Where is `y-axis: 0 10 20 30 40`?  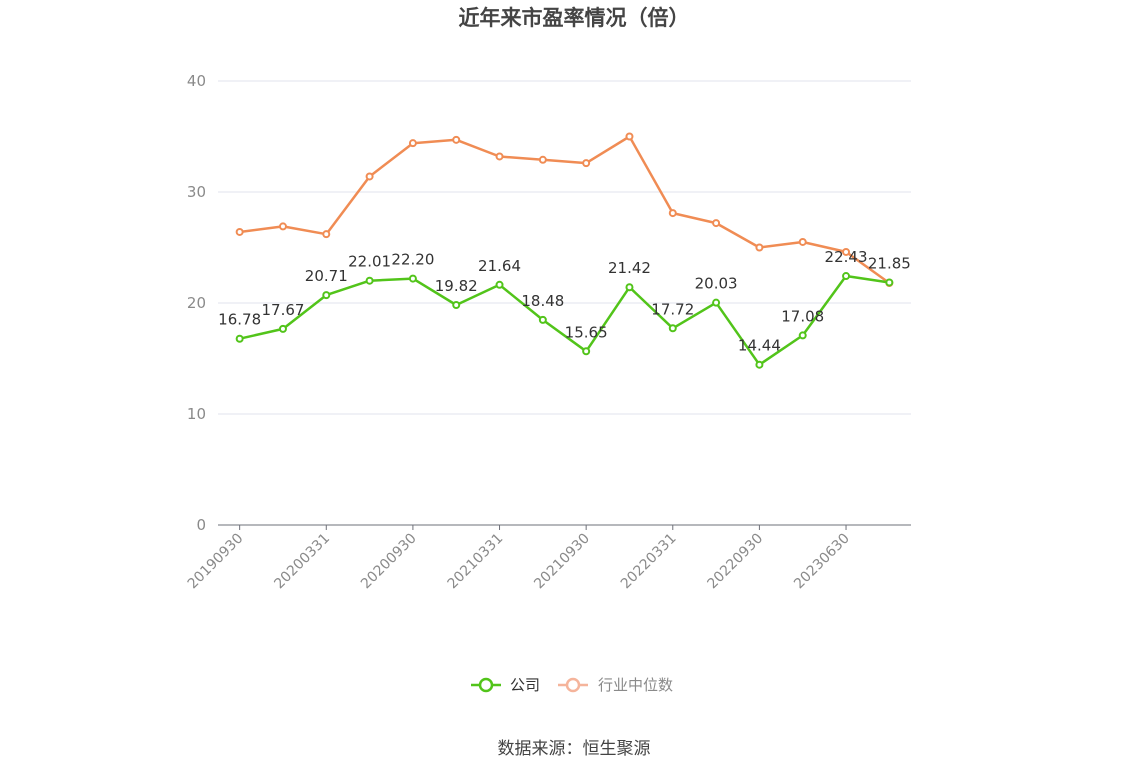 y-axis: 0 10 20 30 40 is located at coordinates (196, 303).